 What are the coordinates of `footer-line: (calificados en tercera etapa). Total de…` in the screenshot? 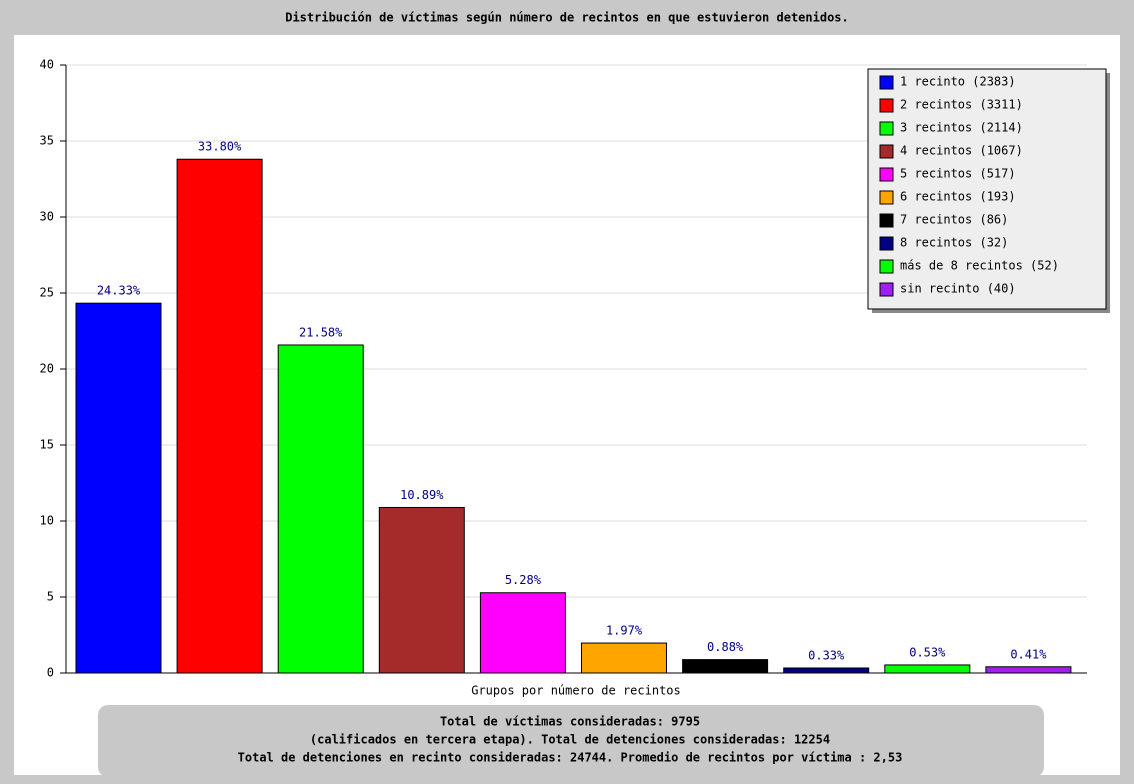 It's located at (570, 740).